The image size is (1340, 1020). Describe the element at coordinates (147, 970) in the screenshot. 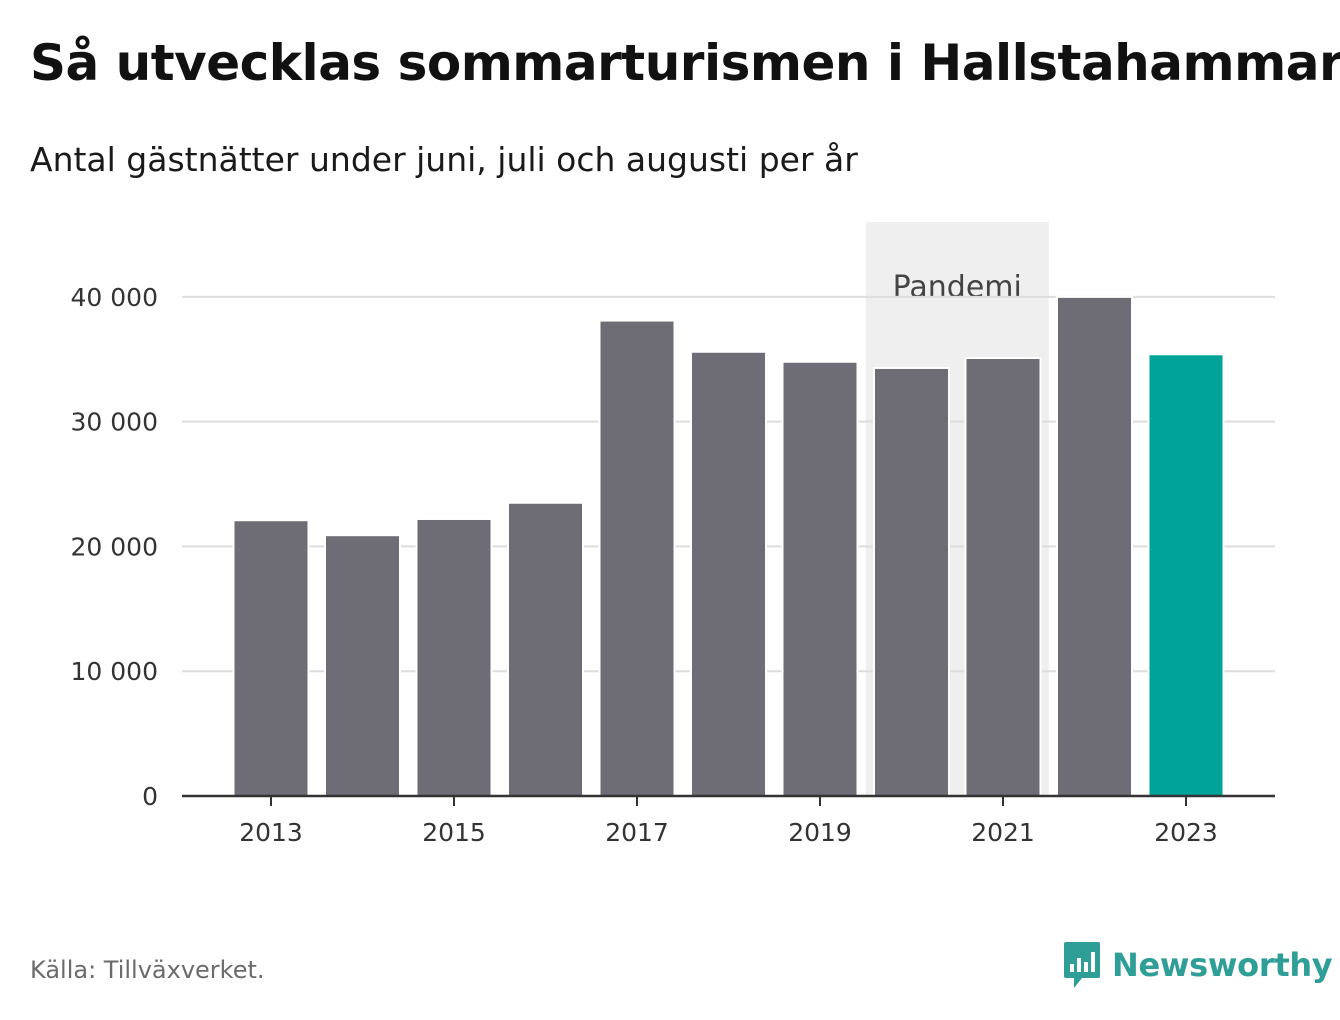

I see `source-note: Källa: Tillväxverket.` at that location.